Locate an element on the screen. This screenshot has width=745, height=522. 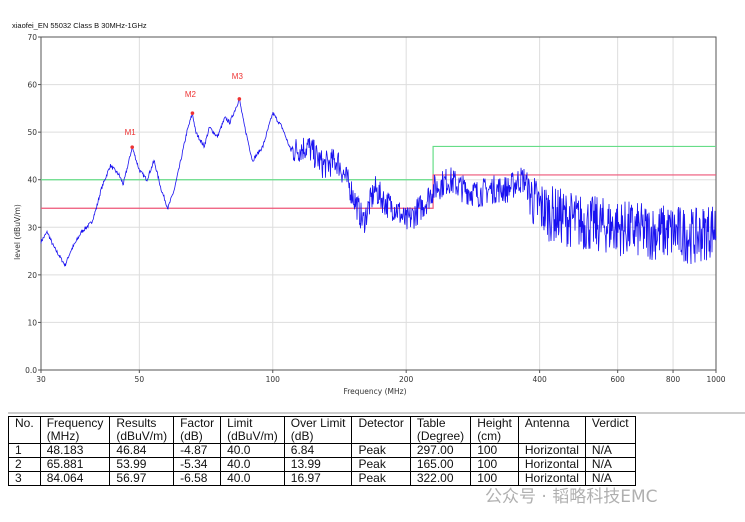
column-header: Detector is located at coordinates (381, 430).